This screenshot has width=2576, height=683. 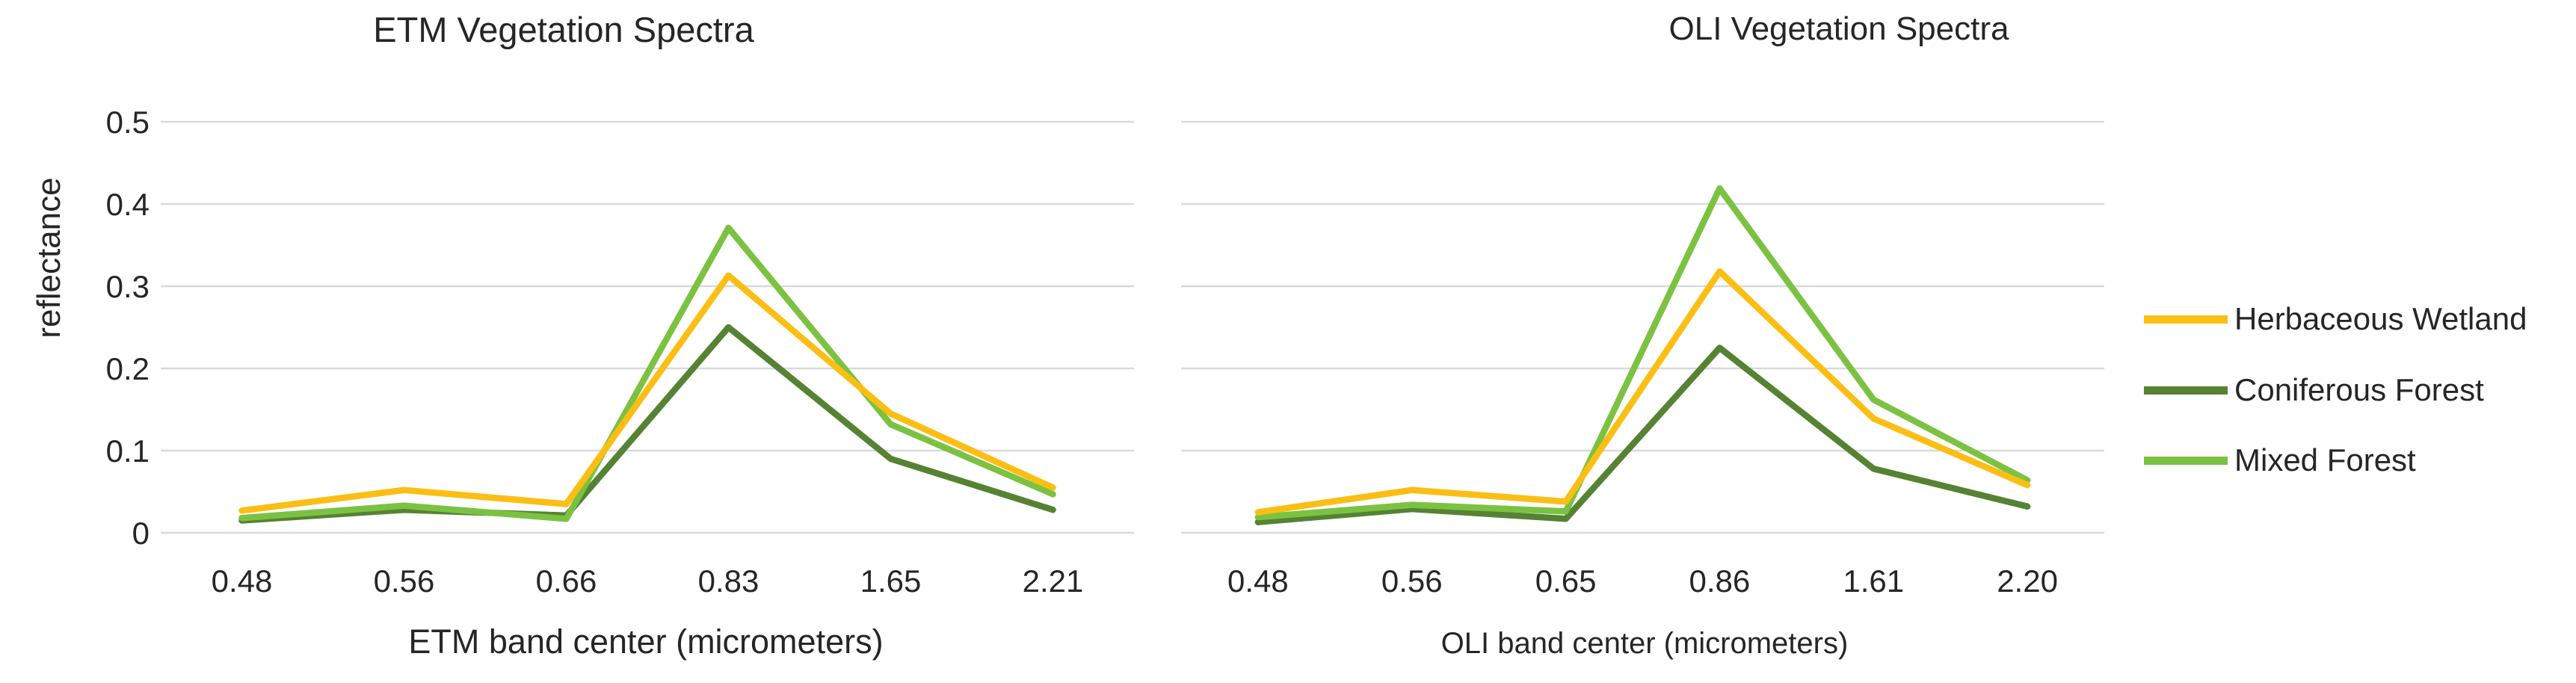 I want to click on legend-label-herbaceous-wetland: Herbaceous Wetland, so click(x=2380, y=319).